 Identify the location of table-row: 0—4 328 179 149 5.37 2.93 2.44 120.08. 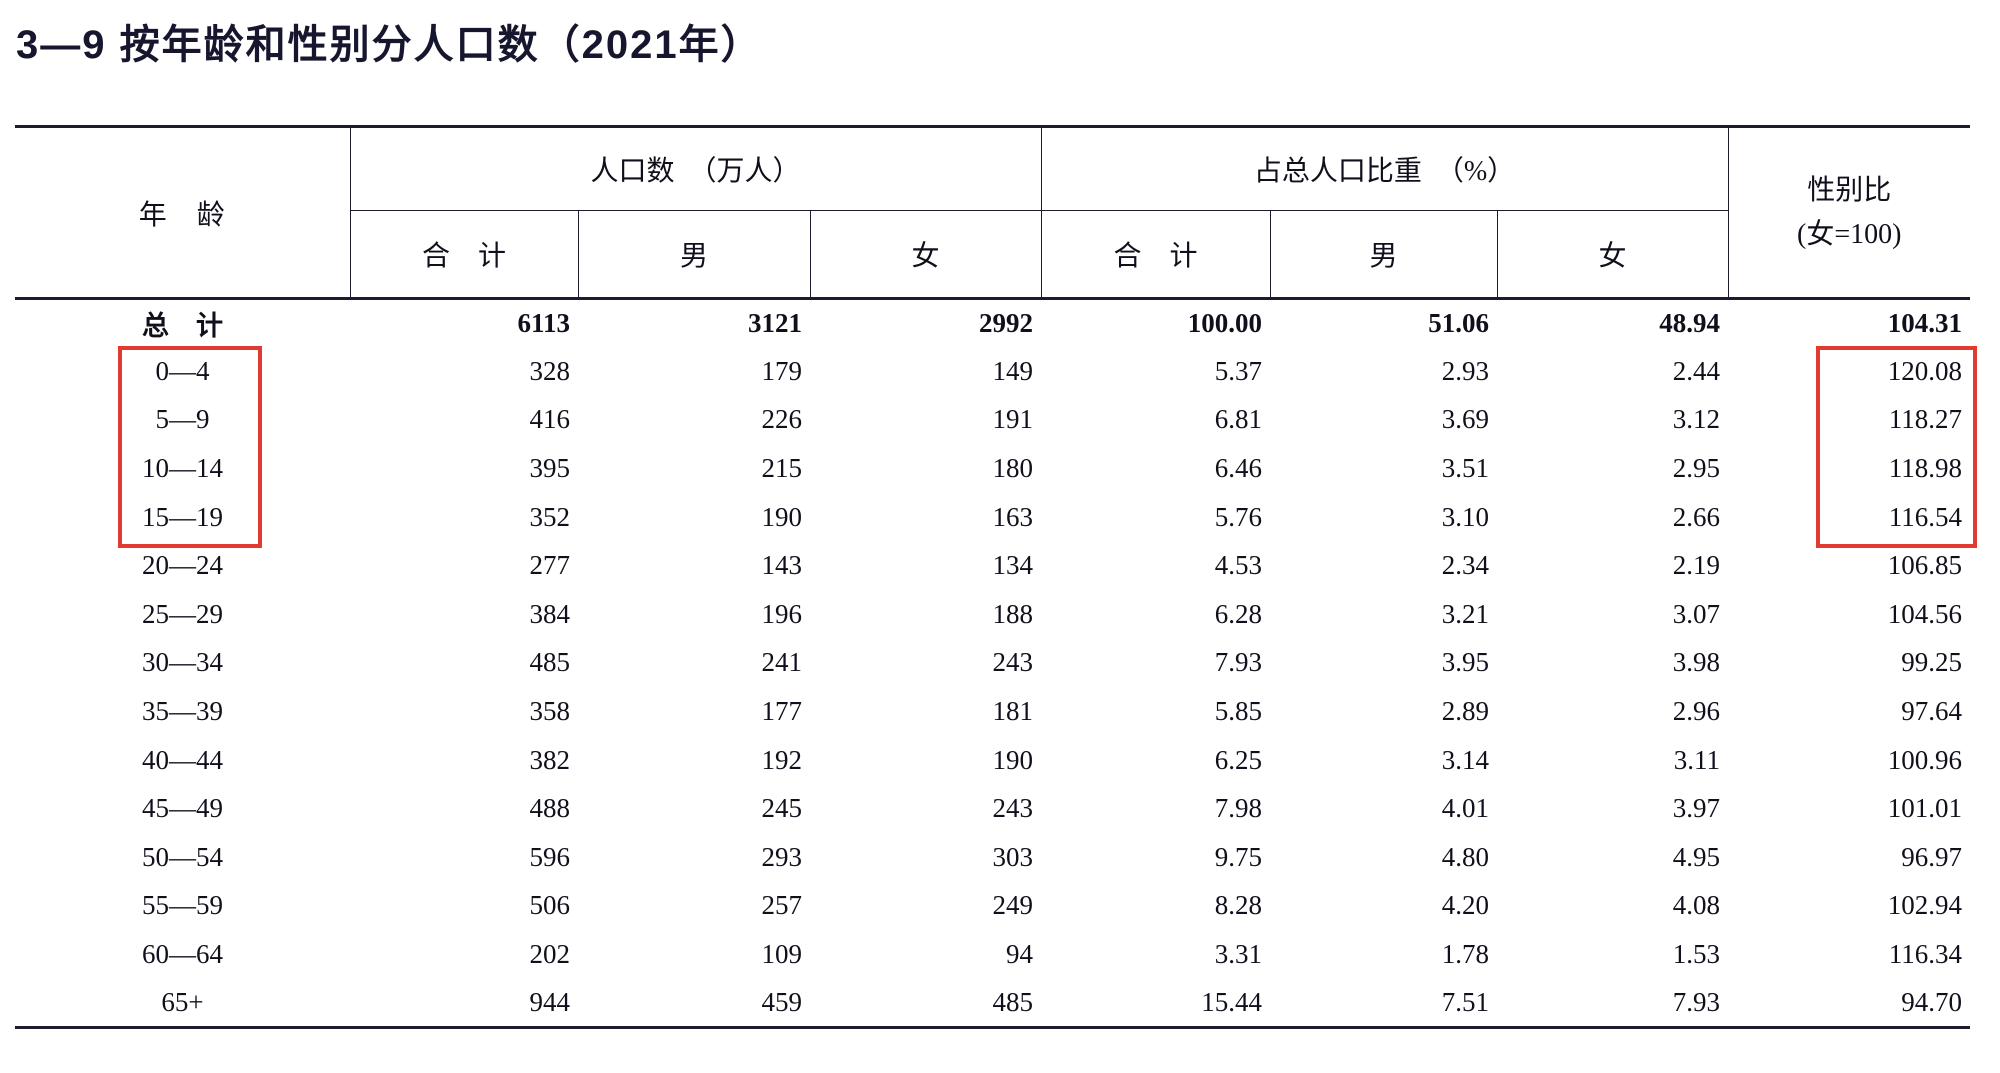
(992, 371).